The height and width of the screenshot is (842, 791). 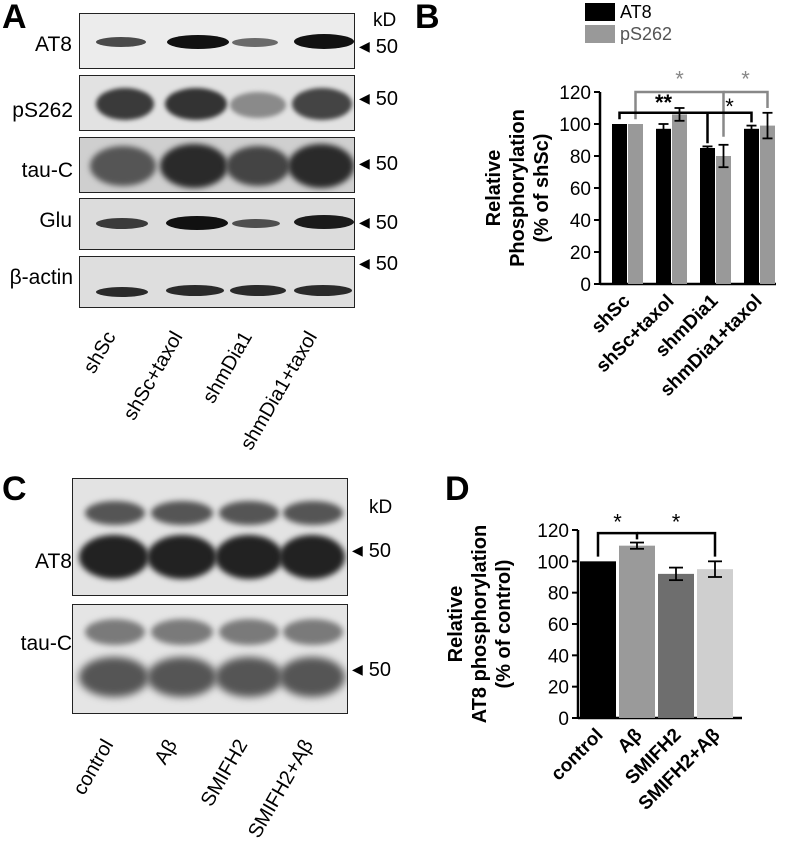 What do you see at coordinates (542, 188) in the screenshot?
I see `chart-b-y-label: (% of shSc)` at bounding box center [542, 188].